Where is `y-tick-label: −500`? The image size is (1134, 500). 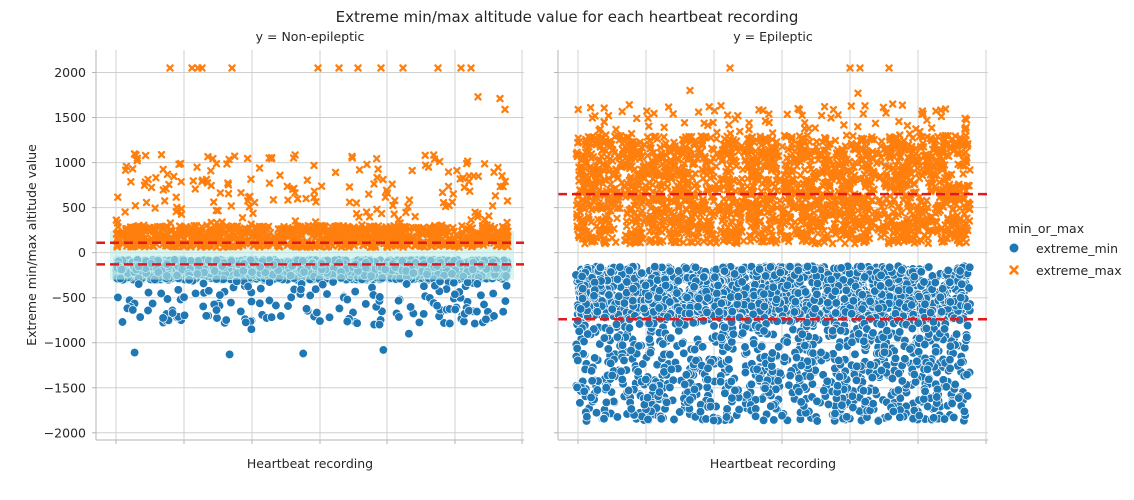
y-tick-label: −500 is located at coordinates (69, 297).